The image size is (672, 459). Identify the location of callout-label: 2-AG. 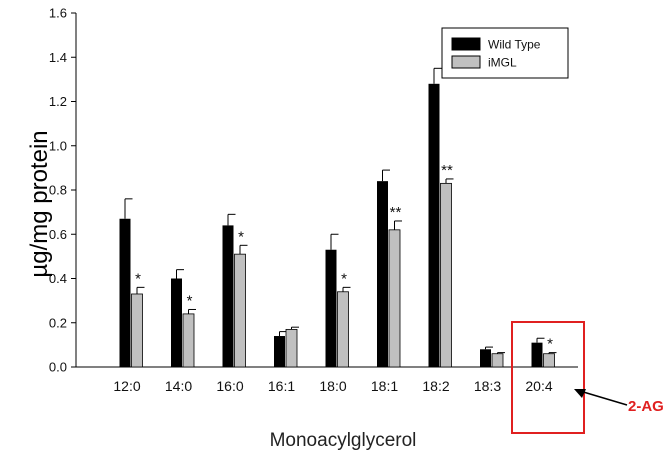
(646, 406).